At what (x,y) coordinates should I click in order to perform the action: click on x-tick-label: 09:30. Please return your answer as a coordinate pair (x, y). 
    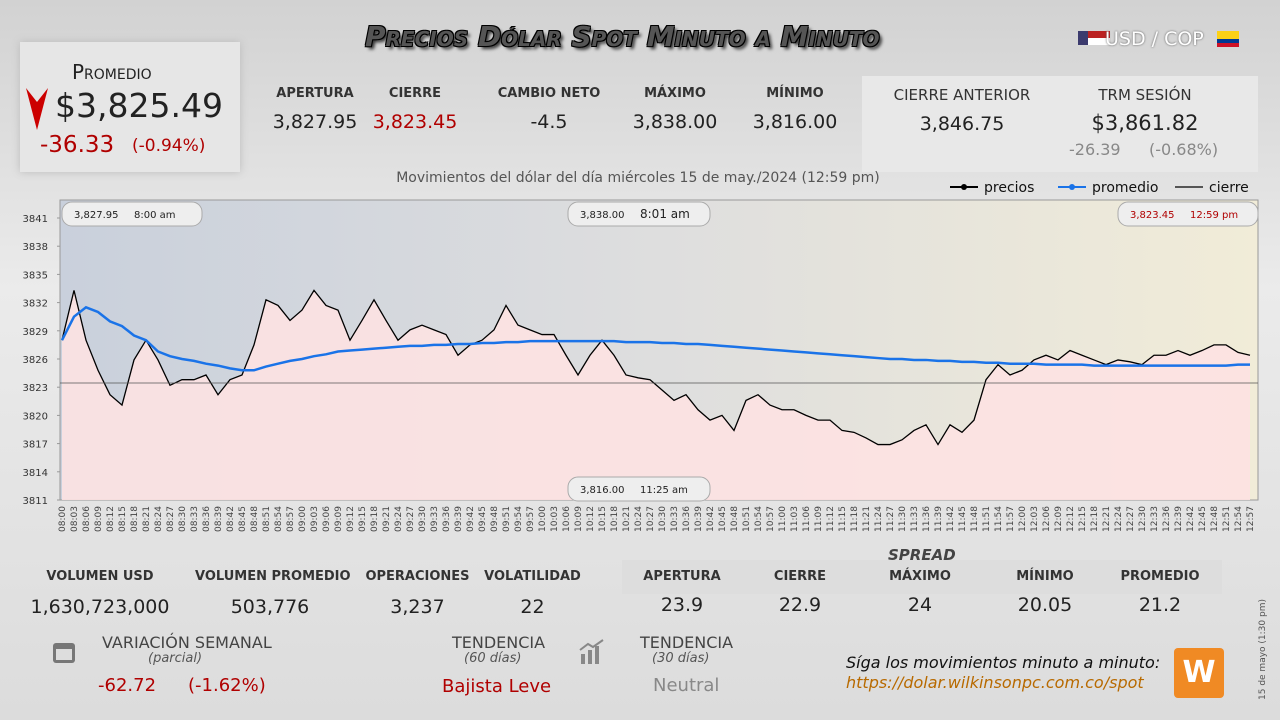
    Looking at the image, I should click on (423, 519).